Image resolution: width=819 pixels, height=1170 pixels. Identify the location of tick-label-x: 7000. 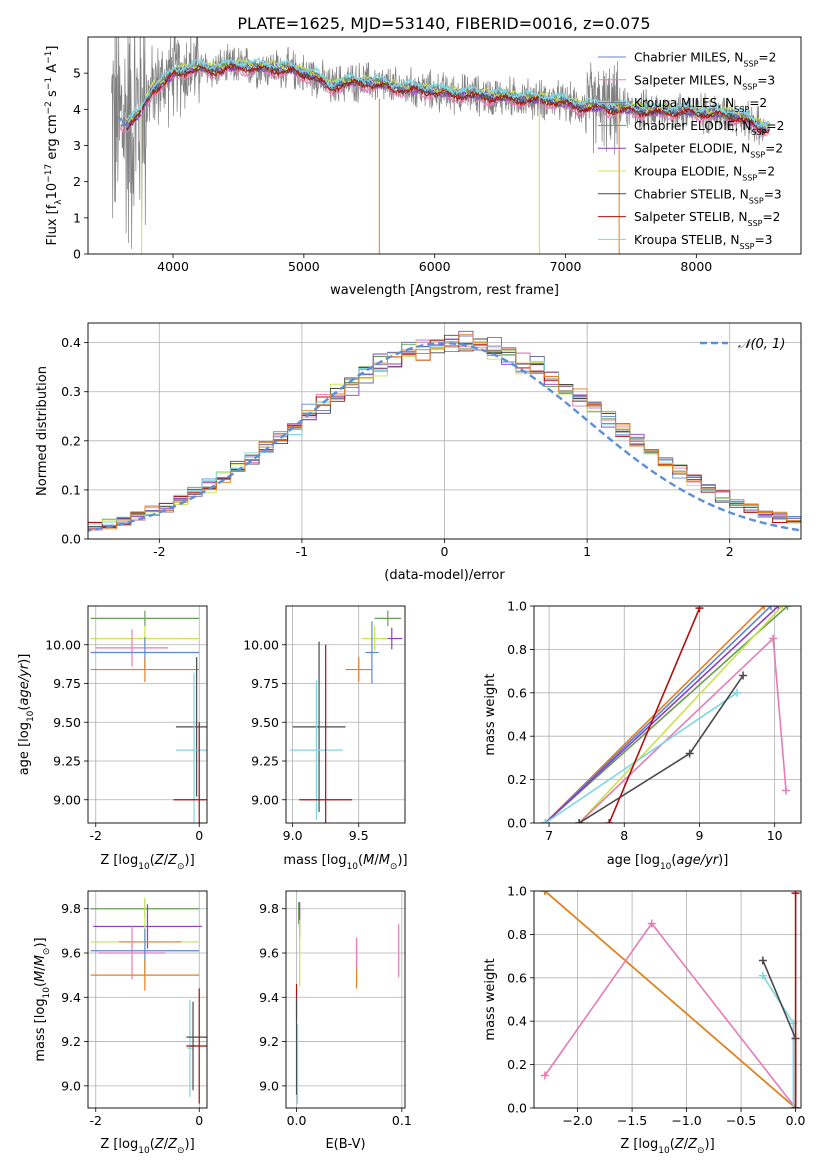
(566, 266).